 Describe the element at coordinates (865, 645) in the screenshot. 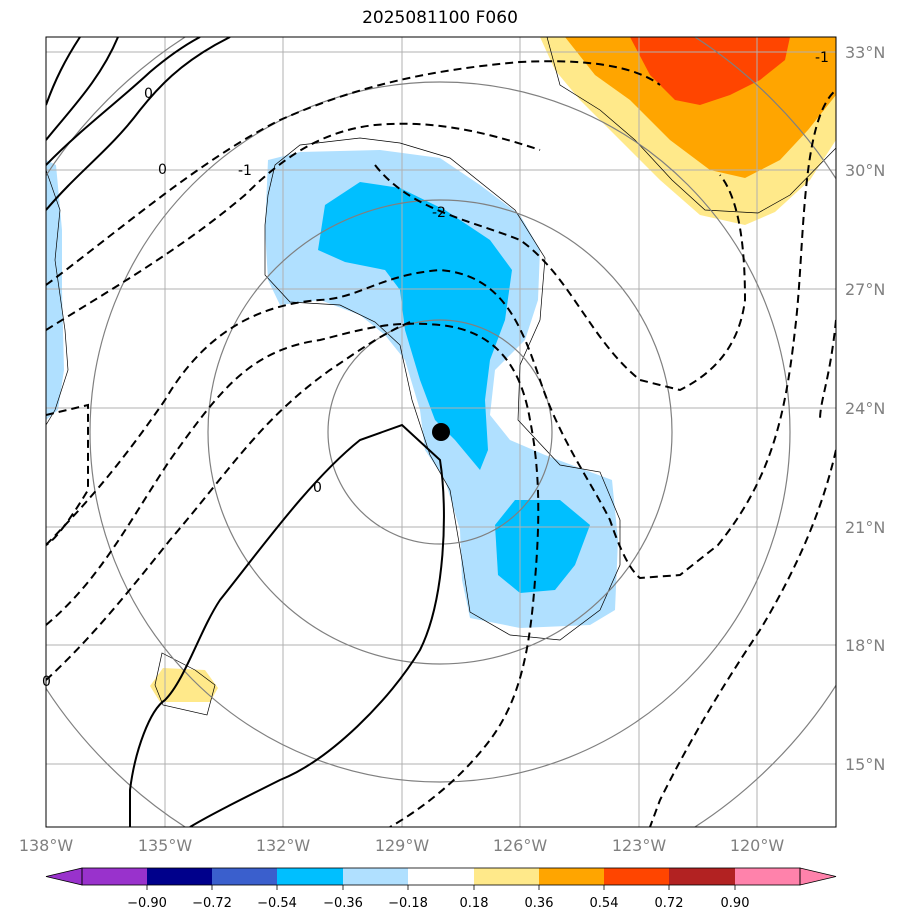

I see `lat-tick-label: 18°N` at that location.